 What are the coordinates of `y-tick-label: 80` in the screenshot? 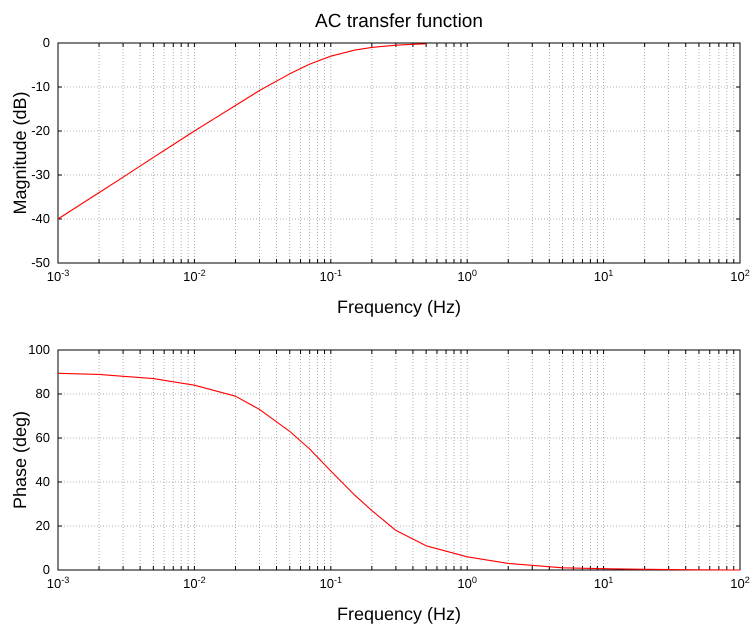 It's located at (43, 394).